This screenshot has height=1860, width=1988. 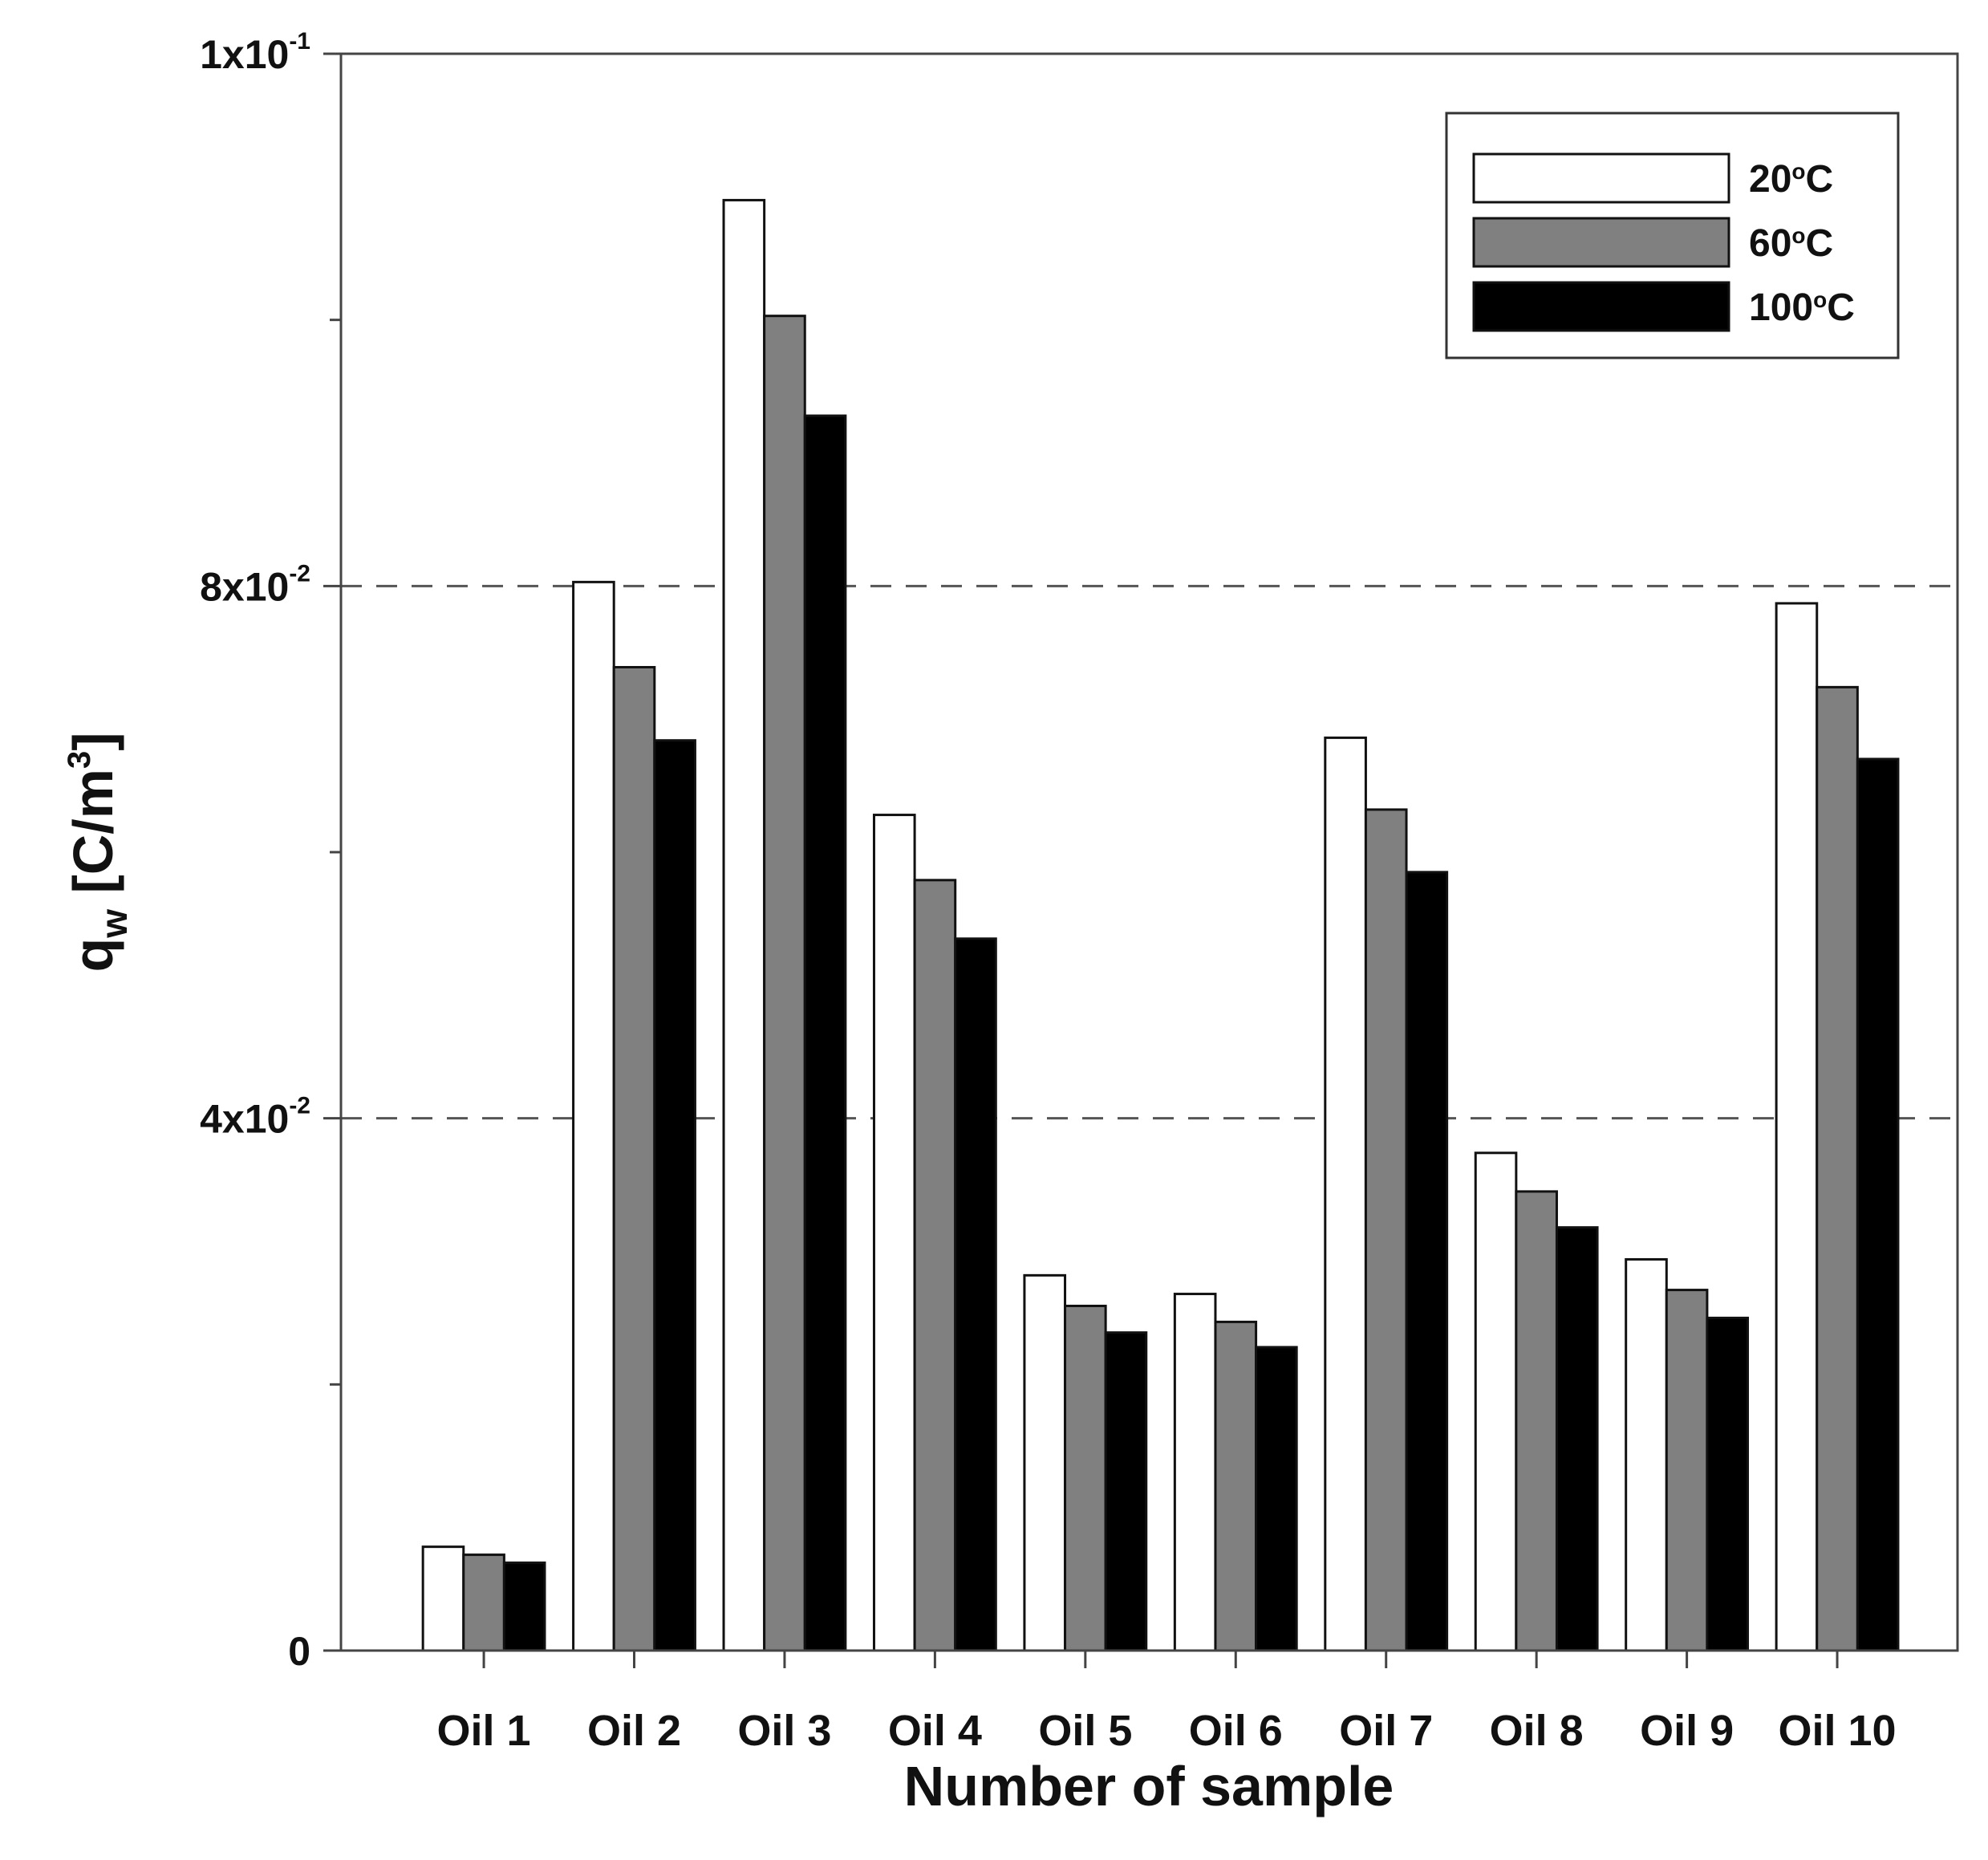 What do you see at coordinates (1149, 1786) in the screenshot?
I see `x-axis-title: Number of sample` at bounding box center [1149, 1786].